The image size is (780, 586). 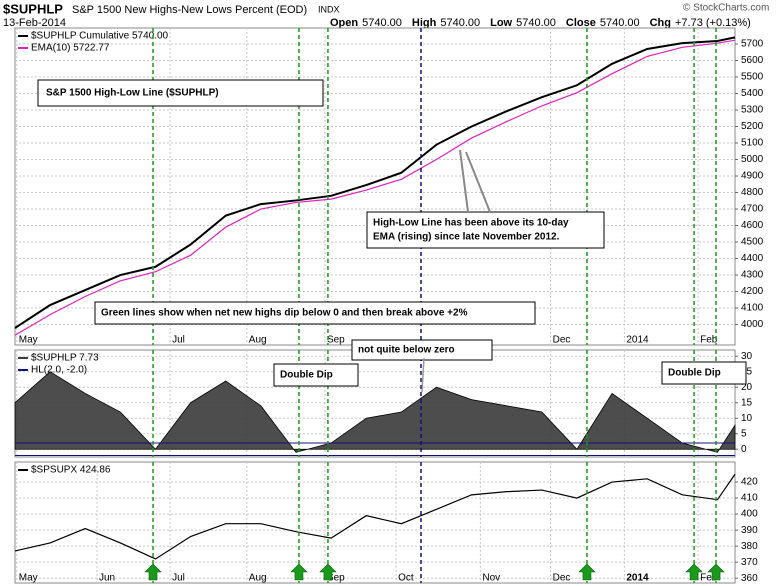 I want to click on line, so click(x=375, y=516).